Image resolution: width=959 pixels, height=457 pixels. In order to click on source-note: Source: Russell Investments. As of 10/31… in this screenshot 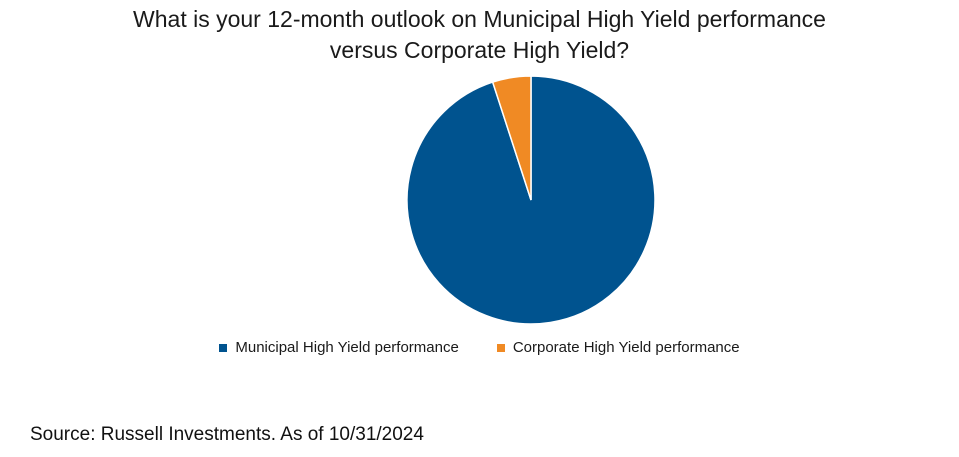, I will do `click(227, 434)`.